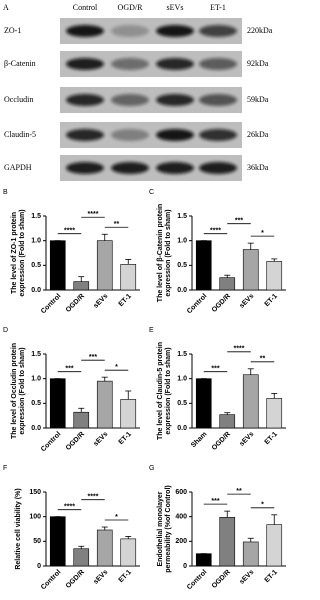 The height and width of the screenshot is (600, 320). Describe the element at coordinates (239, 221) in the screenshot. I see `significance-label: ***` at that location.